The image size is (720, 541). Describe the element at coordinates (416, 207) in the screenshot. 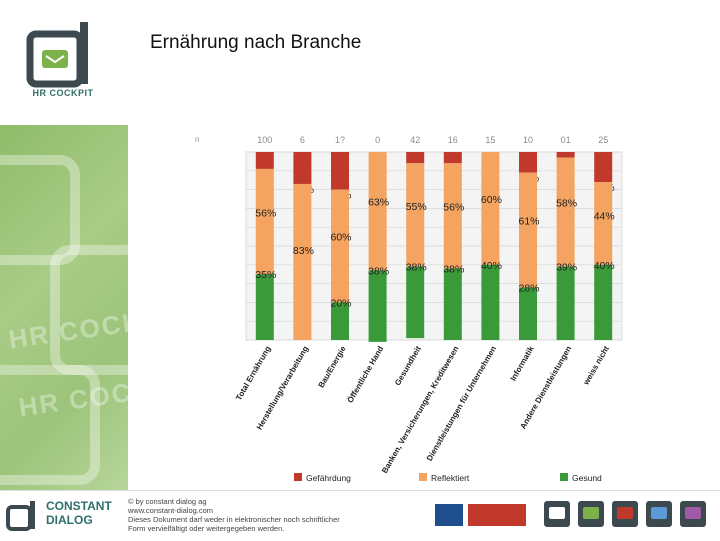

I see `data-label: 55%` at that location.